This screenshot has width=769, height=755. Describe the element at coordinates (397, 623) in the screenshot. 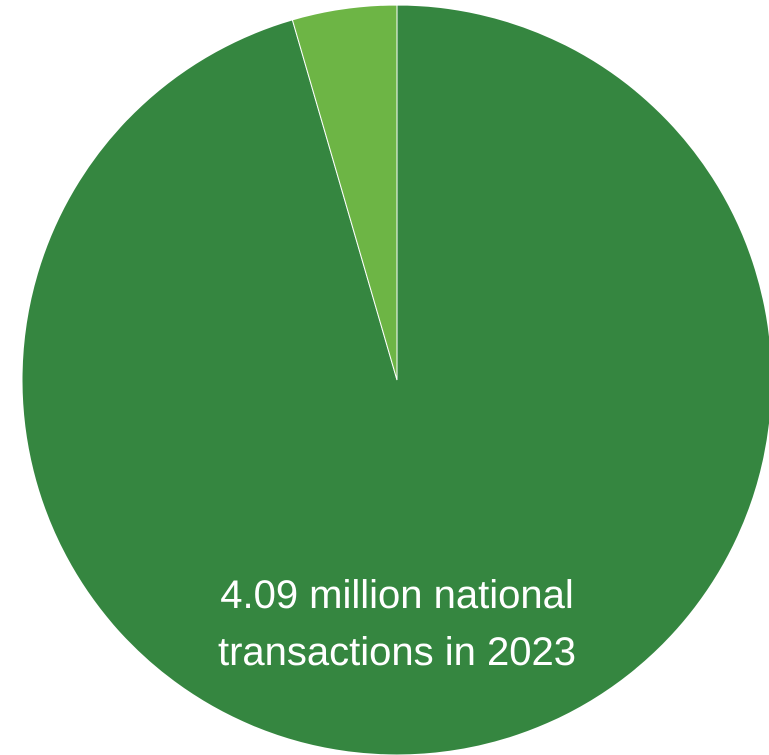

I see `text: 4.09 million national transactions in 2023` at that location.